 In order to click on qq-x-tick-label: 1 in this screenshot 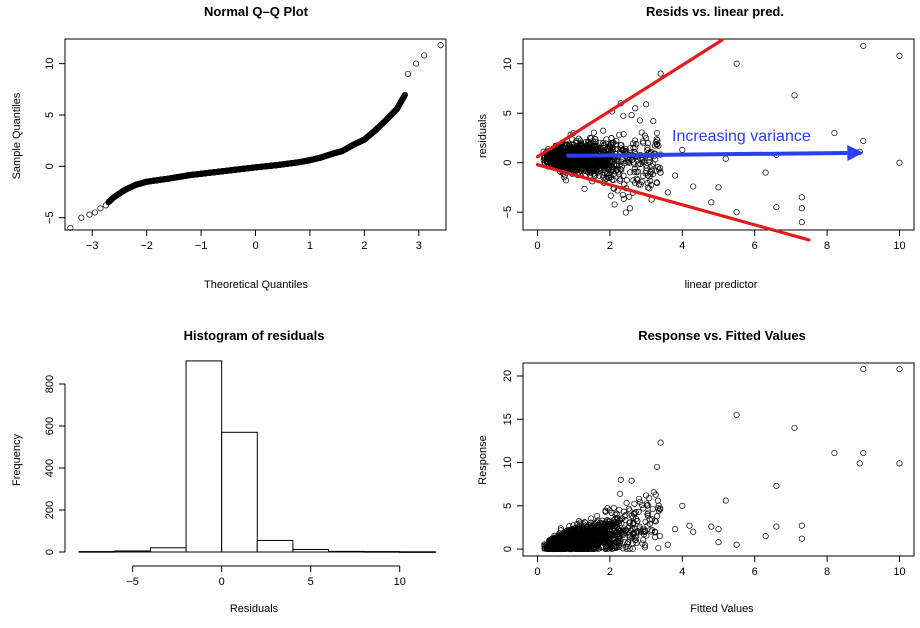, I will do `click(310, 246)`.